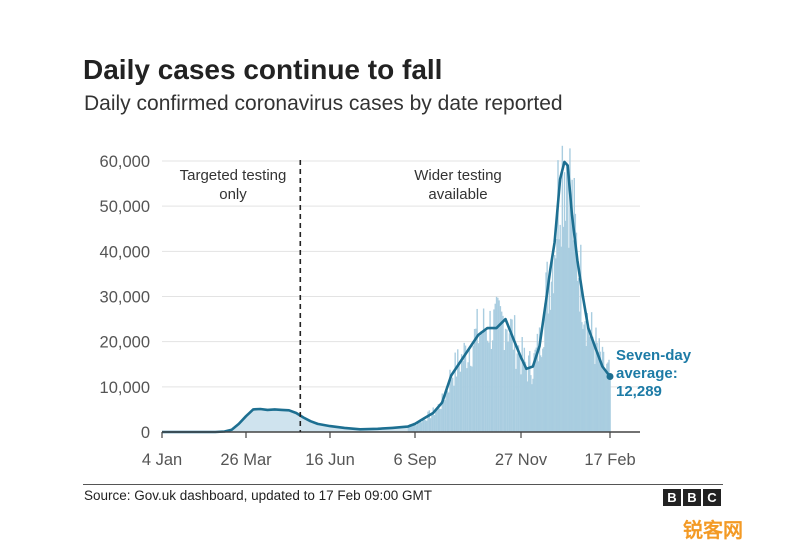 The width and height of the screenshot is (800, 550). Describe the element at coordinates (145, 433) in the screenshot. I see `y-tick-label: 0` at that location.